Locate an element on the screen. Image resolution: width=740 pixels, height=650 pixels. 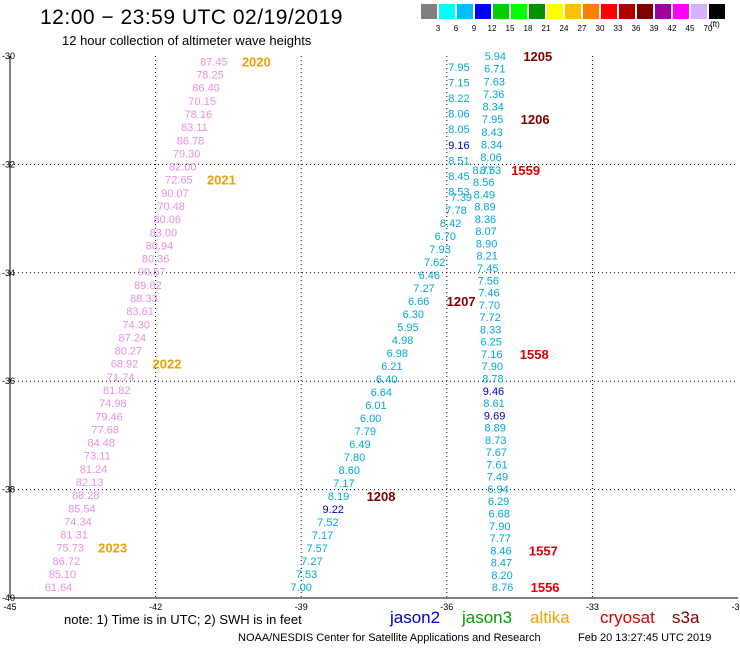
wave-height-value: 90.07 is located at coordinates (175, 194).